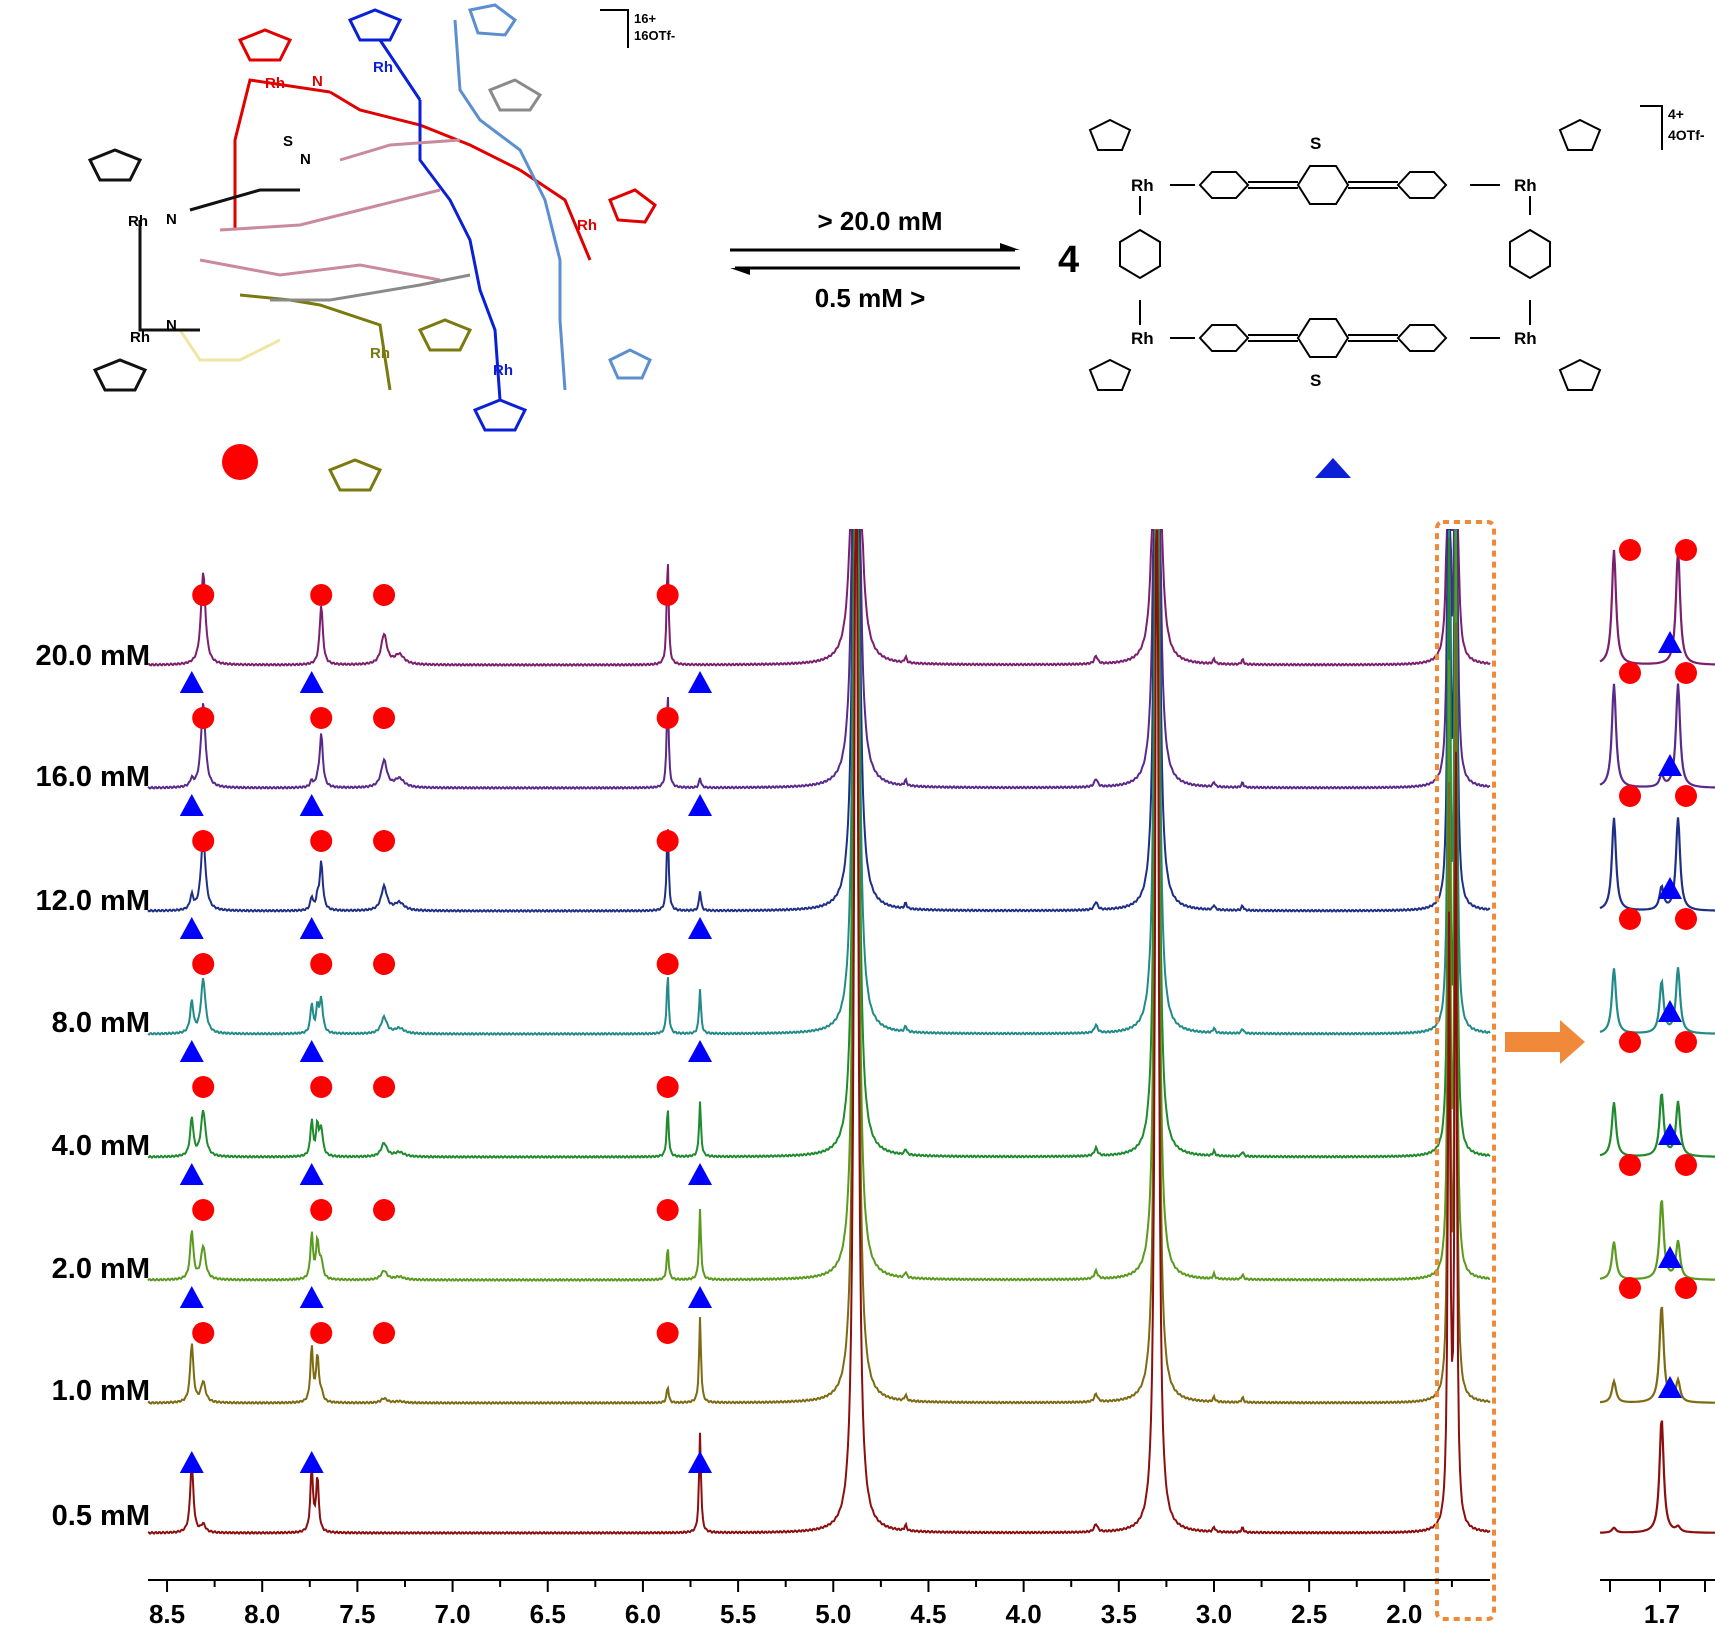  Describe the element at coordinates (101, 1023) in the screenshot. I see `series-label: 8.0 mM` at that location.